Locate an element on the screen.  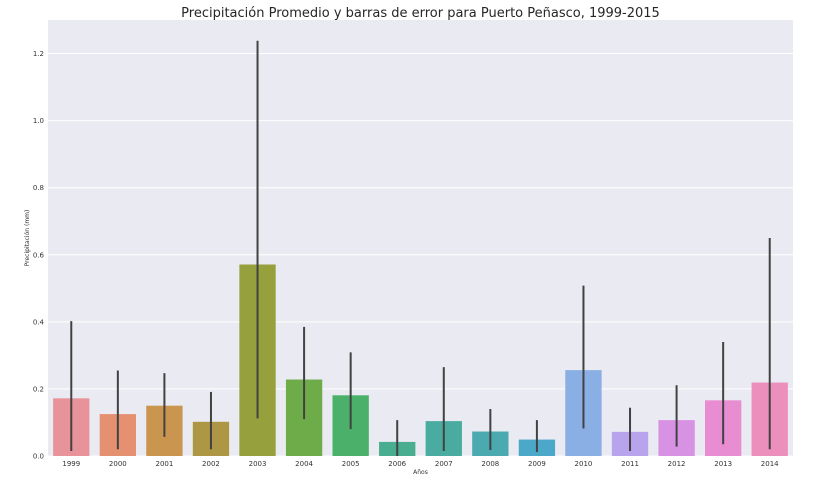
y-tick-labels: 0.0 0.2 0.4 0.6 0.8 1.0 1.2 is located at coordinates (39, 255).